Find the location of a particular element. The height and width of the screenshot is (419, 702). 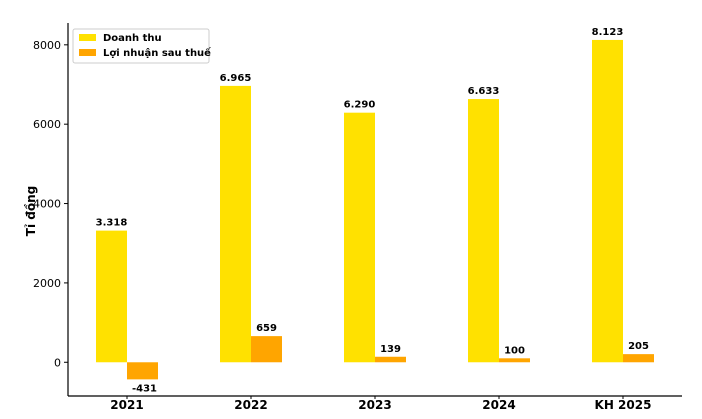

legend-label-profit: Lợi nhuận sau thuế is located at coordinates (157, 52).